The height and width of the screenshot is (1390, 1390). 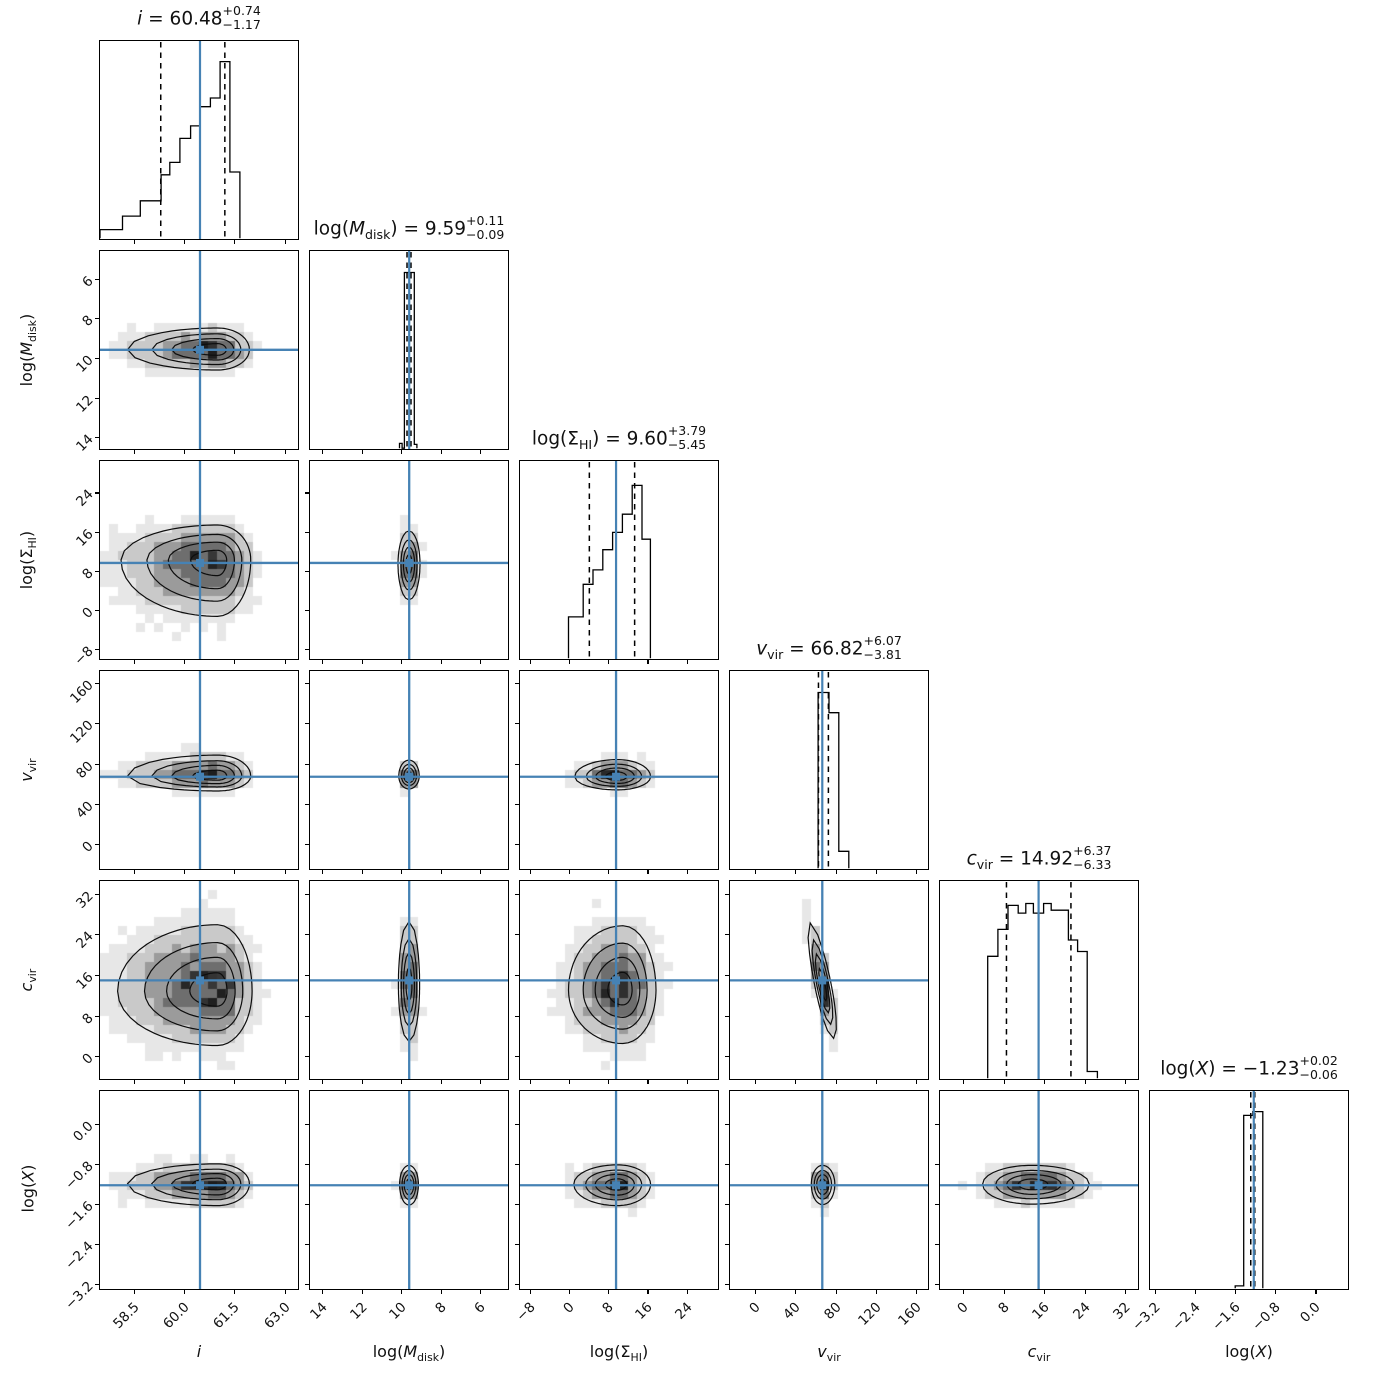 What do you see at coordinates (28, 560) in the screenshot?
I see `y-axis-title-logS: log(ΣHI)` at bounding box center [28, 560].